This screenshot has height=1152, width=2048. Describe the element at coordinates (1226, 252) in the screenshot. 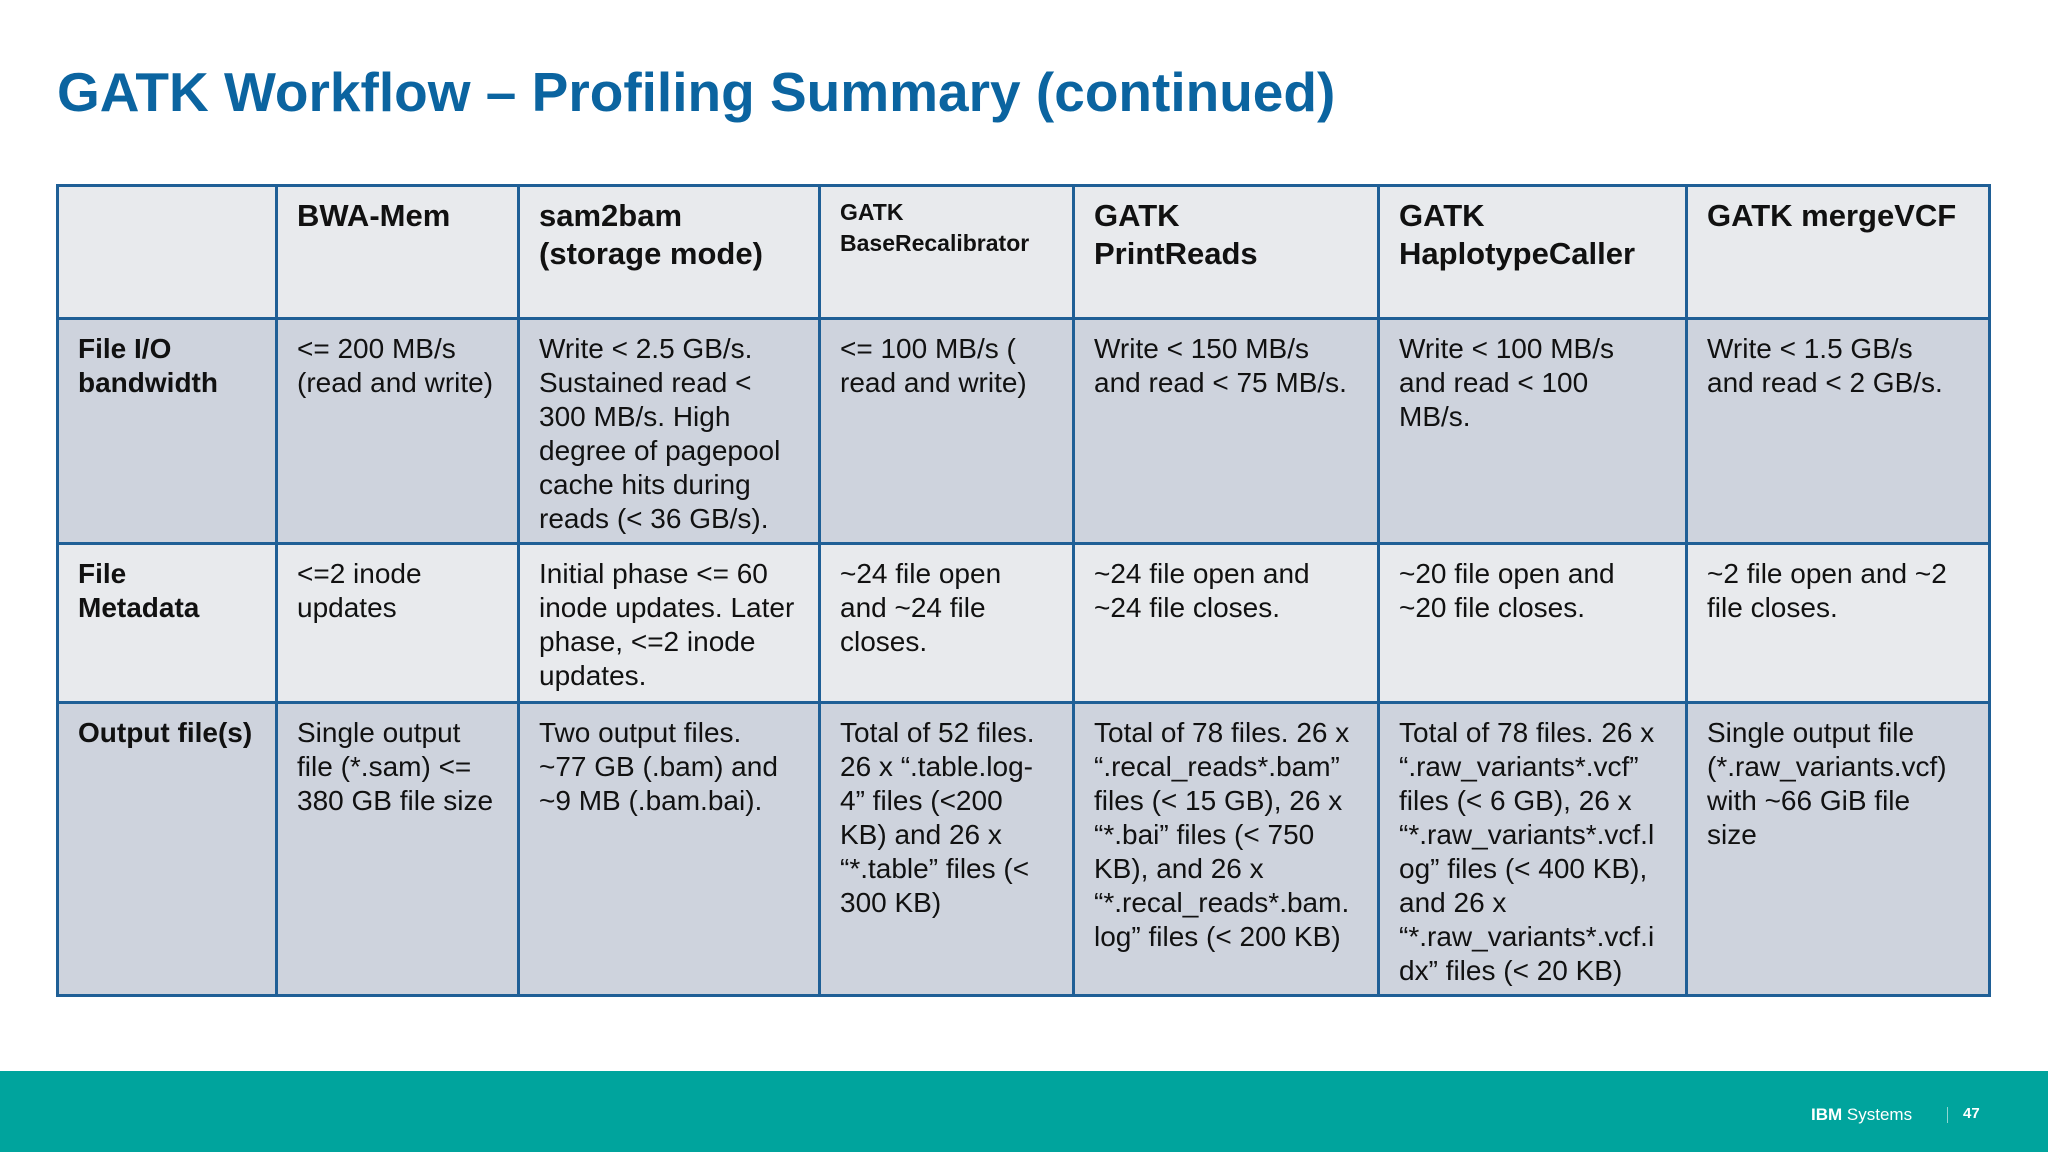

I see `column-header-print-reads: GATK PrintReads` at that location.